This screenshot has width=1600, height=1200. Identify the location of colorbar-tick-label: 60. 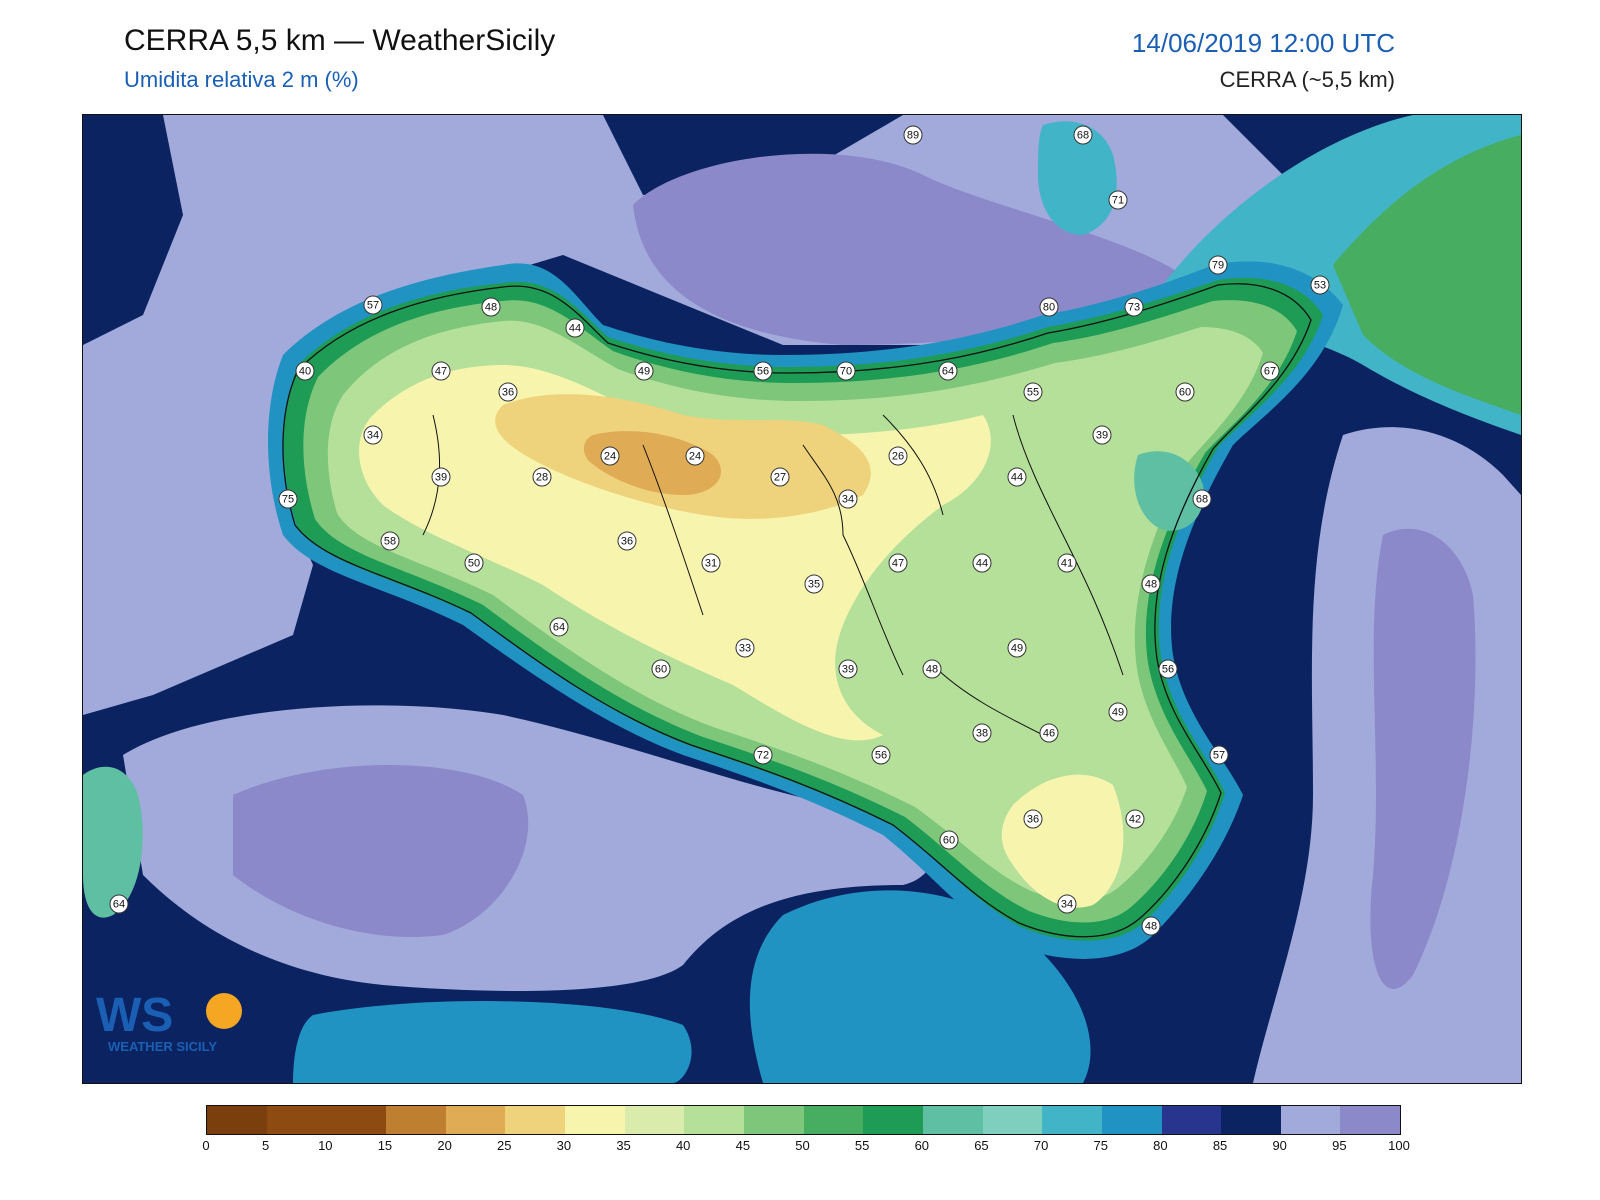
(922, 1145).